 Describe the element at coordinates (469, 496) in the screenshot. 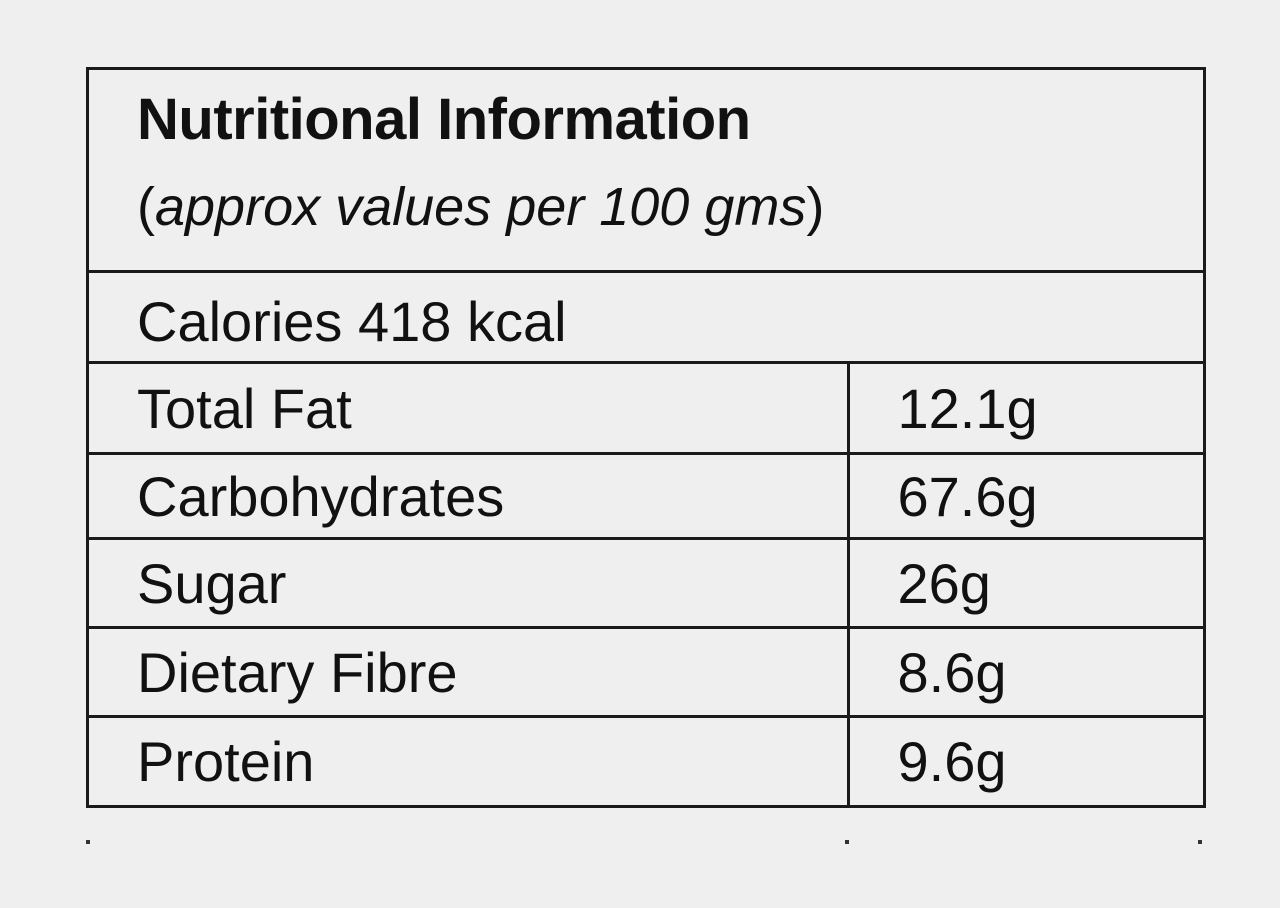

I see `nutrient-name: Carbohydrates` at that location.